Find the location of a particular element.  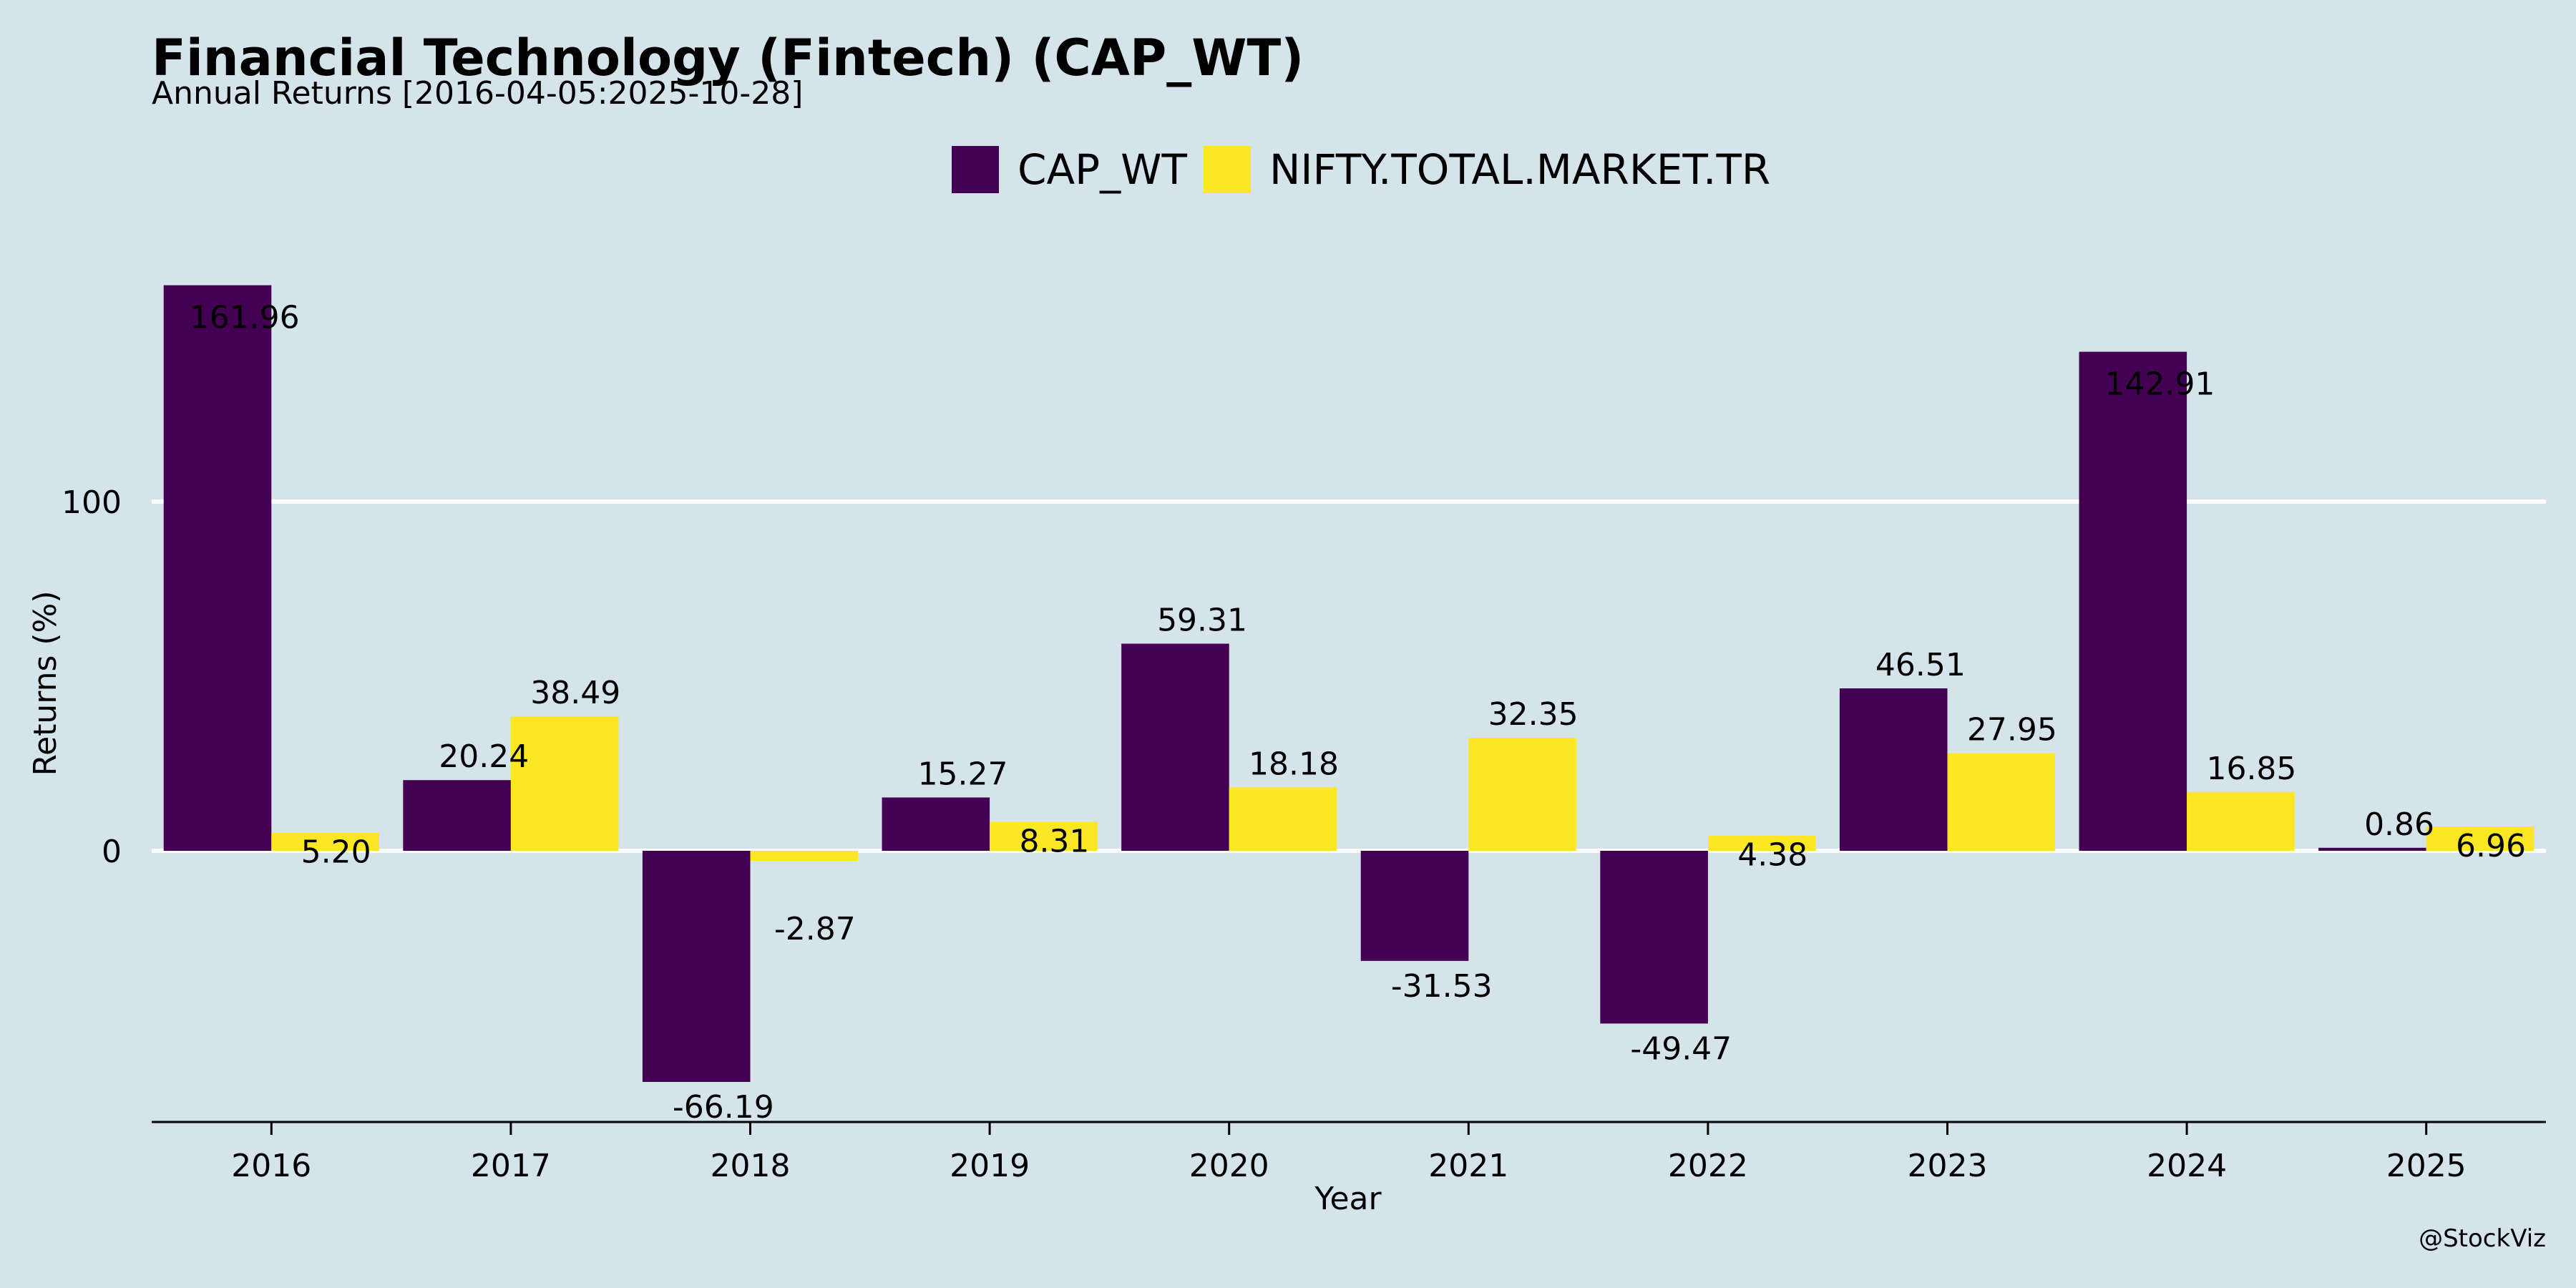

legend: CAP_WT NIFTY.TOTAL.MARKET.TR is located at coordinates (1361, 169).